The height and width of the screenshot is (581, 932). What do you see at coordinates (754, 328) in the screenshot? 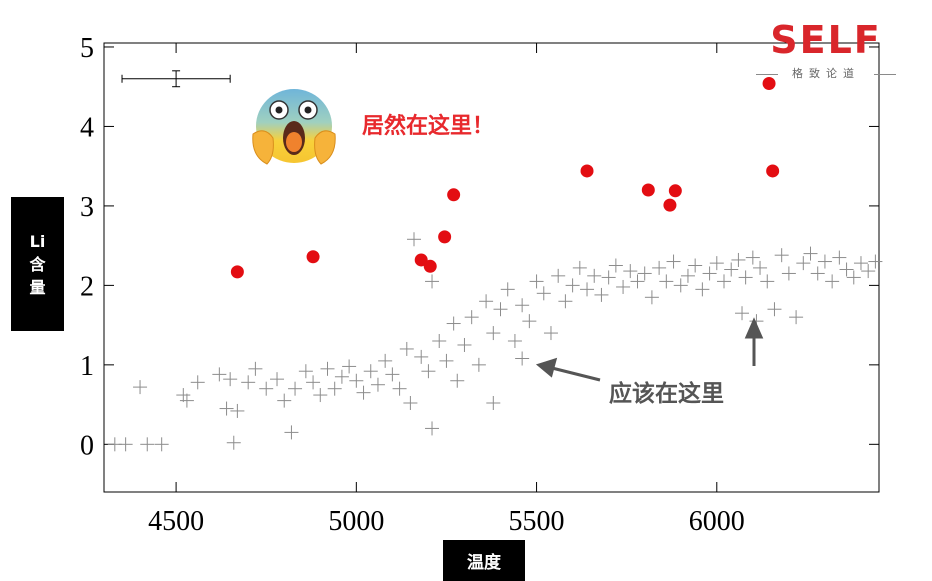
I see `arrow-up-head` at bounding box center [754, 328].